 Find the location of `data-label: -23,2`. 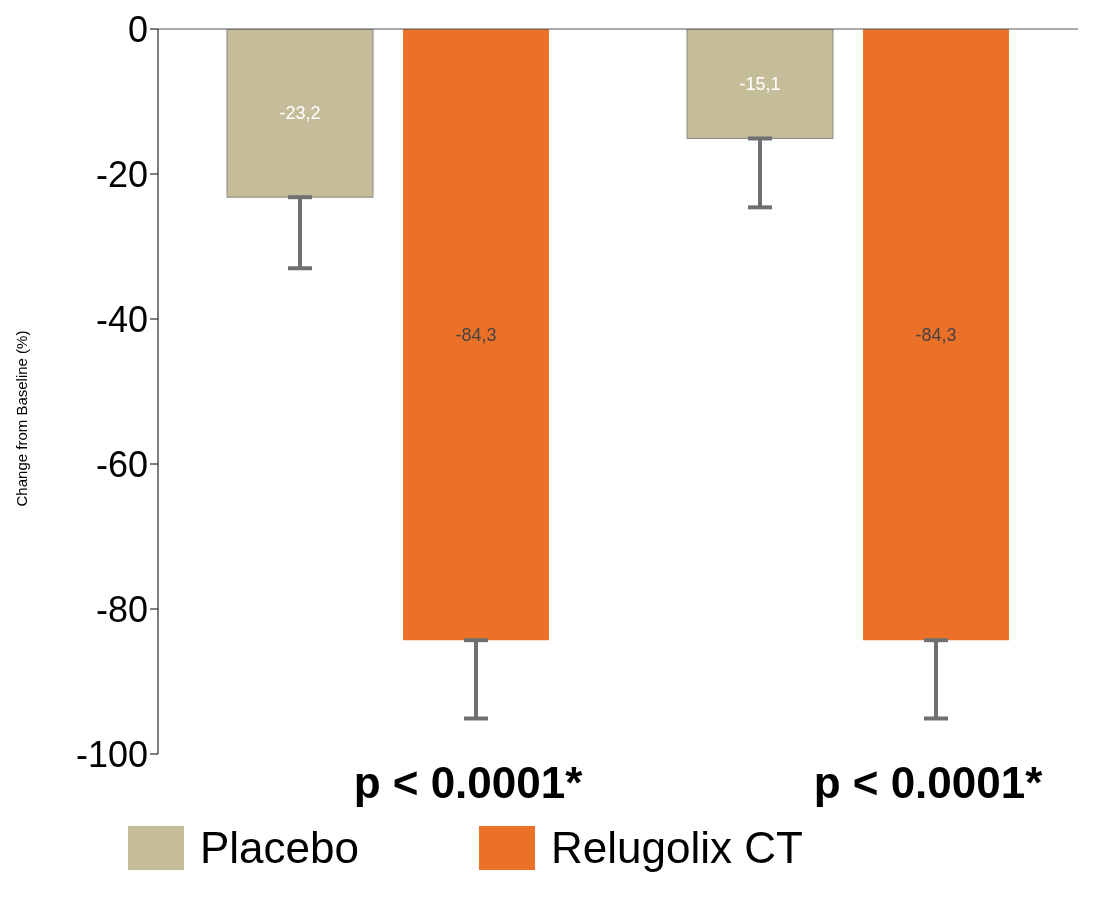

data-label: -23,2 is located at coordinates (300, 113).